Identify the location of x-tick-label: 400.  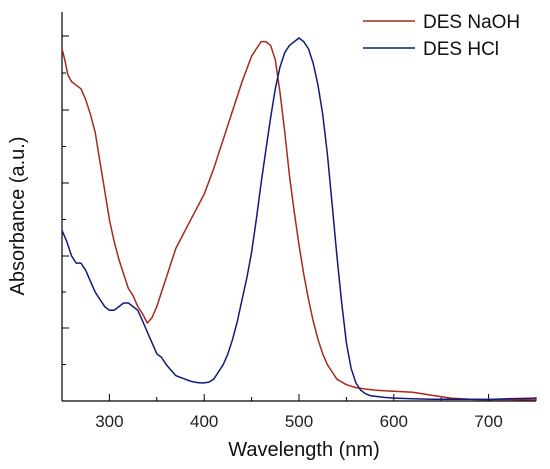
(204, 421).